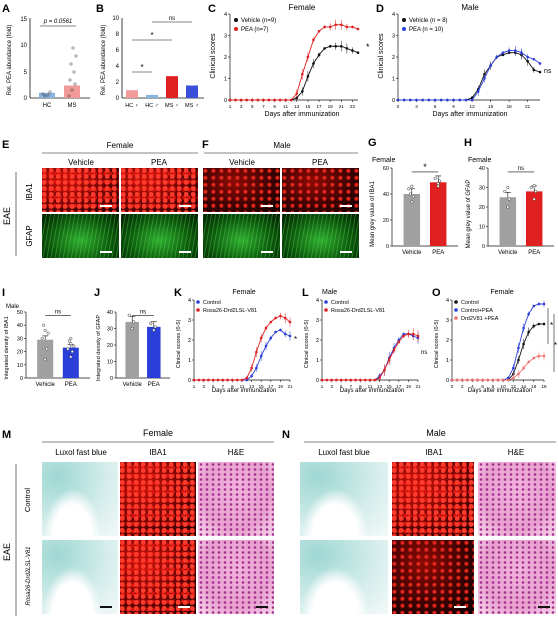  I want to click on panel-letter: N, so click(286, 435).